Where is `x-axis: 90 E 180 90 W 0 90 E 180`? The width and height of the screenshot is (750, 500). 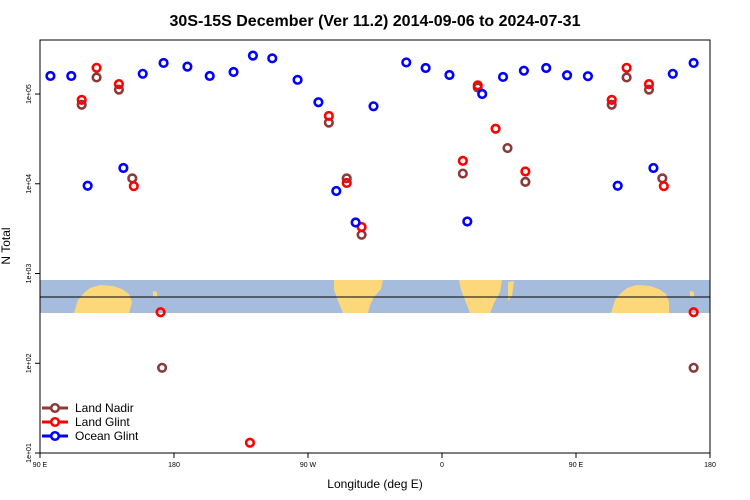 x-axis: 90 E 180 90 W 0 90 E 180 is located at coordinates (374, 461).